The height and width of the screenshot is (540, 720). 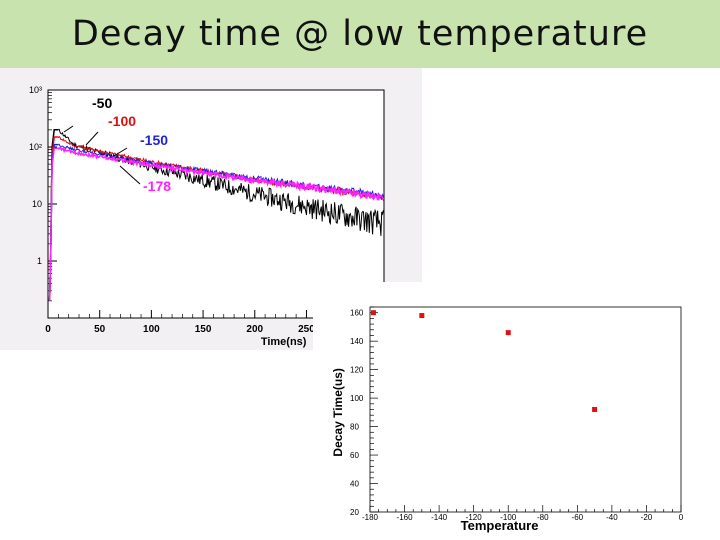 I want to click on annotation-label: -100, so click(x=122, y=121).